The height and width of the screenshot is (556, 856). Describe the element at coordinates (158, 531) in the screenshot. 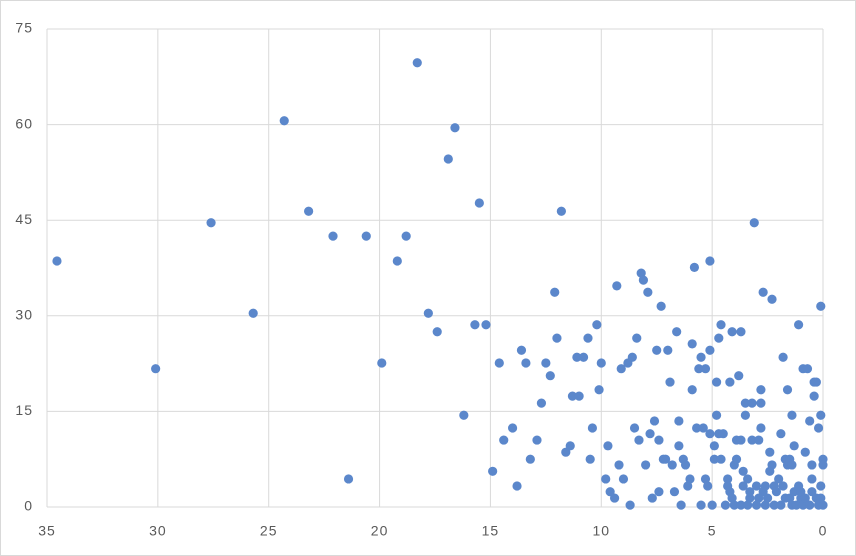

I see `x-tick-label: 30` at that location.